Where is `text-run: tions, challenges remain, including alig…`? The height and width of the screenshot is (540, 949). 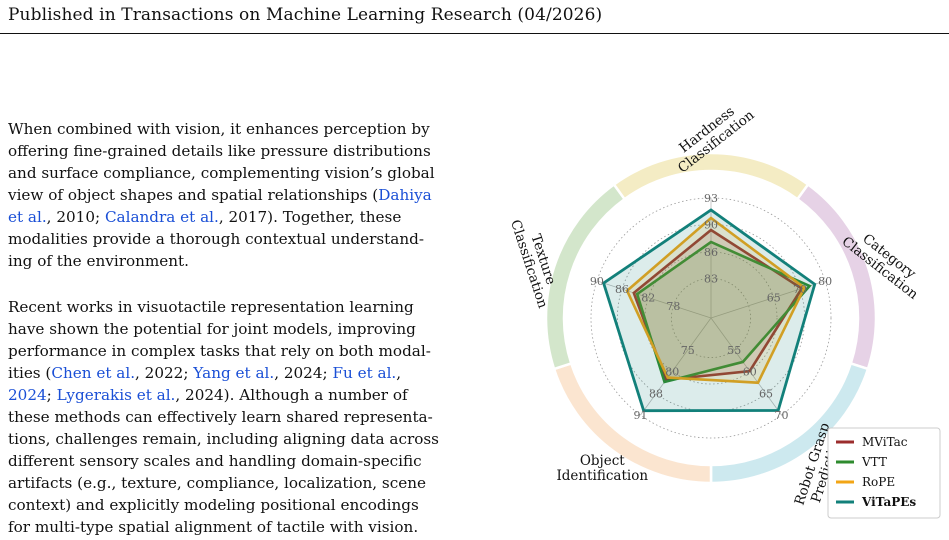 text-run: tions, challenges remain, including alig… is located at coordinates (223, 439).